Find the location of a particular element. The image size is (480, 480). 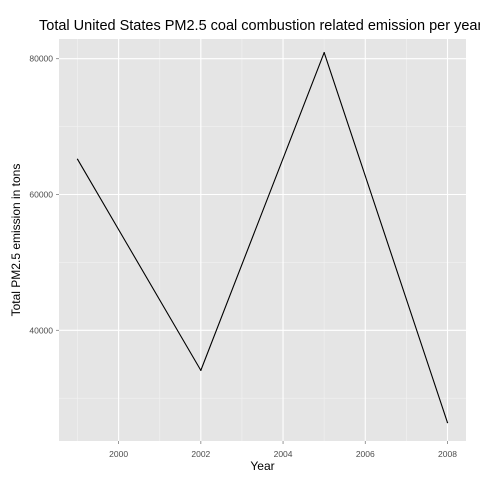

y-tick-label: 80000 is located at coordinates (41, 59).